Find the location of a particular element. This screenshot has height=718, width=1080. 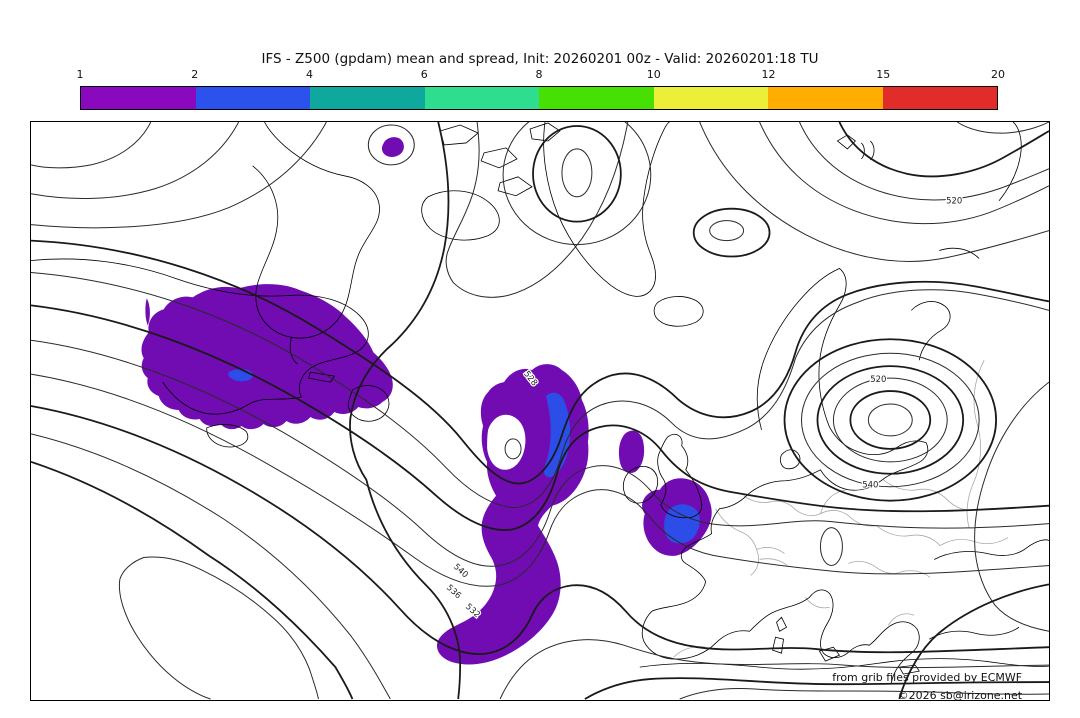

colorbar-tick-12: 12 is located at coordinates (768, 74).